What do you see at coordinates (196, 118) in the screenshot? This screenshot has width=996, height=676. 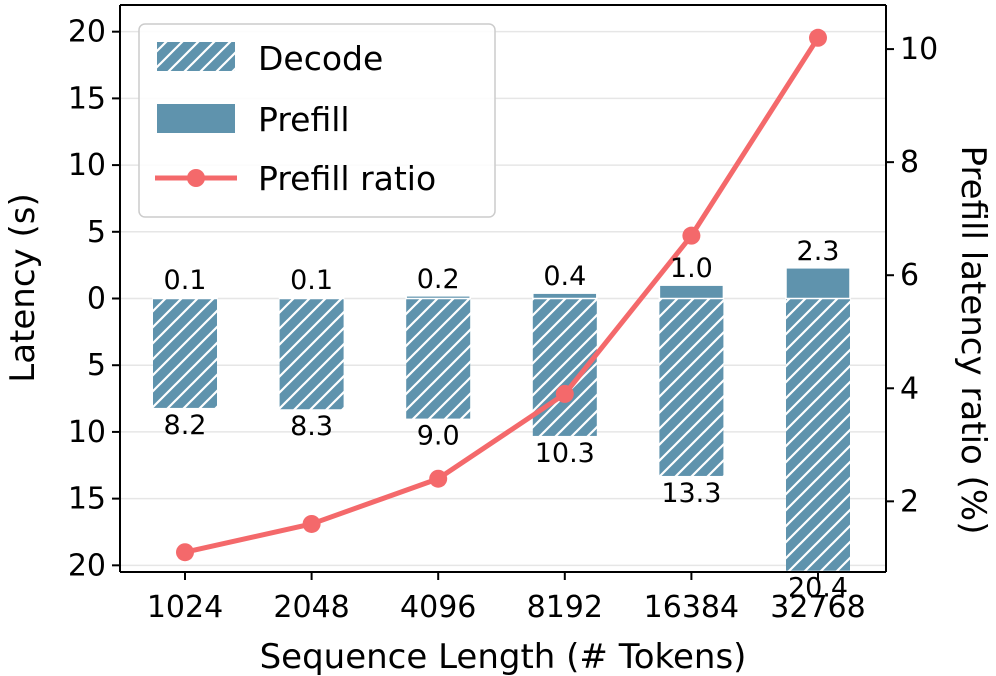 I see `legend-swatch-prefill` at bounding box center [196, 118].